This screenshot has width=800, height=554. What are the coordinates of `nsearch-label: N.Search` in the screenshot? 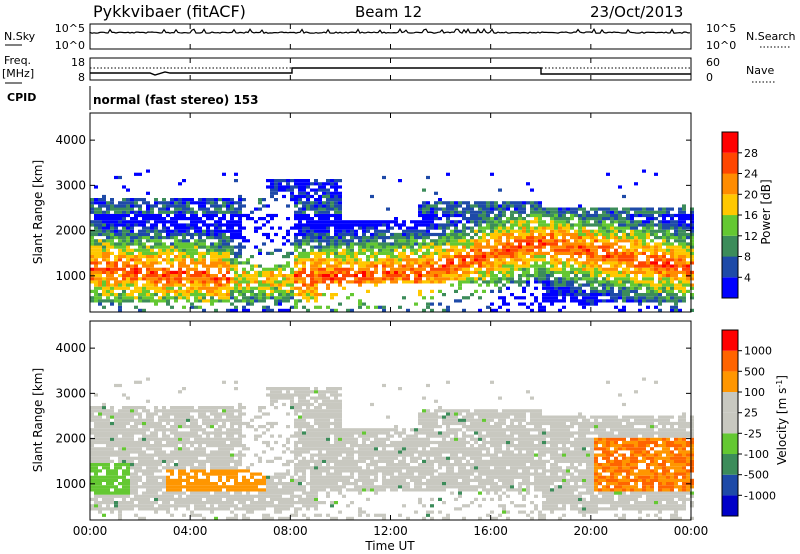 It's located at (771, 36).